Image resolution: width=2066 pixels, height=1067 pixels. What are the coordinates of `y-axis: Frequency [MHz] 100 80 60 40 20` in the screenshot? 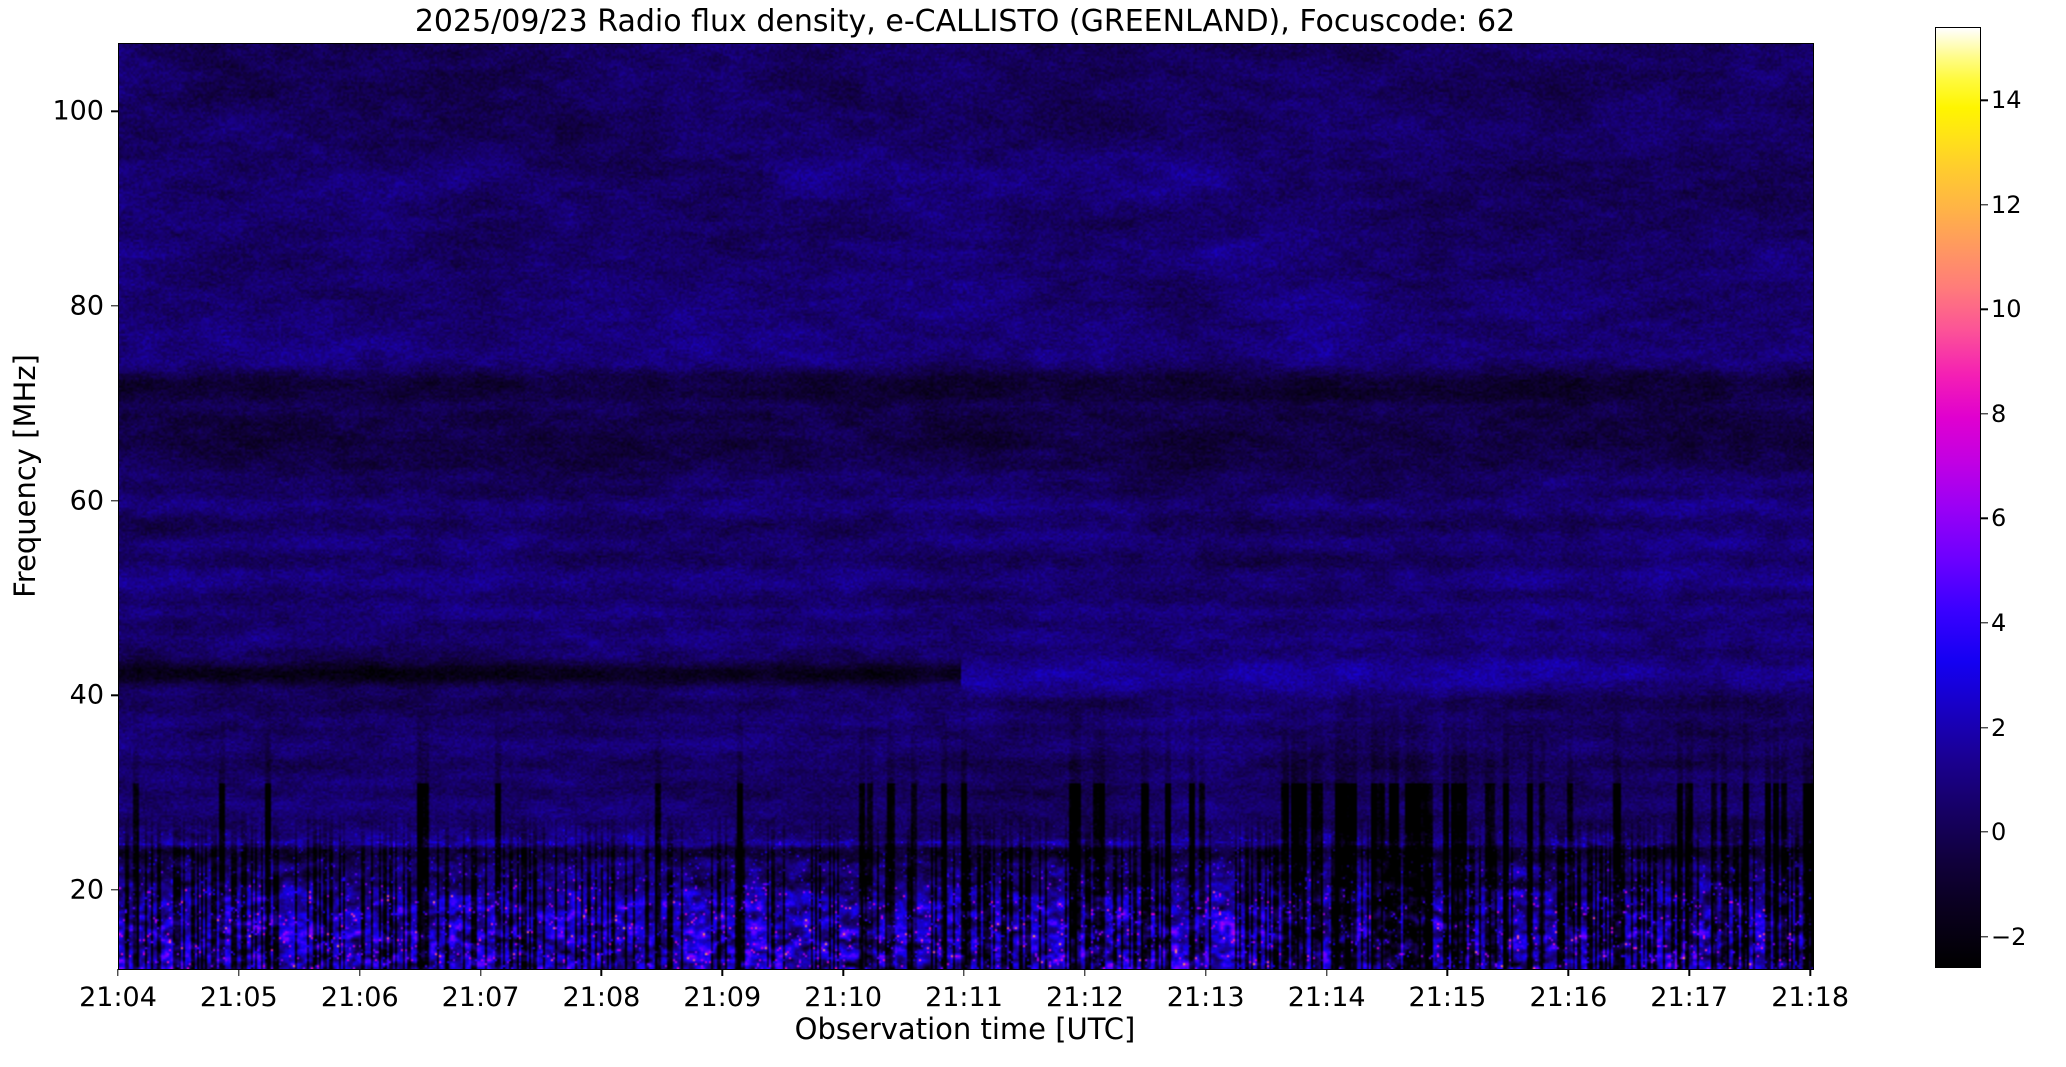 It's located at (59, 533).